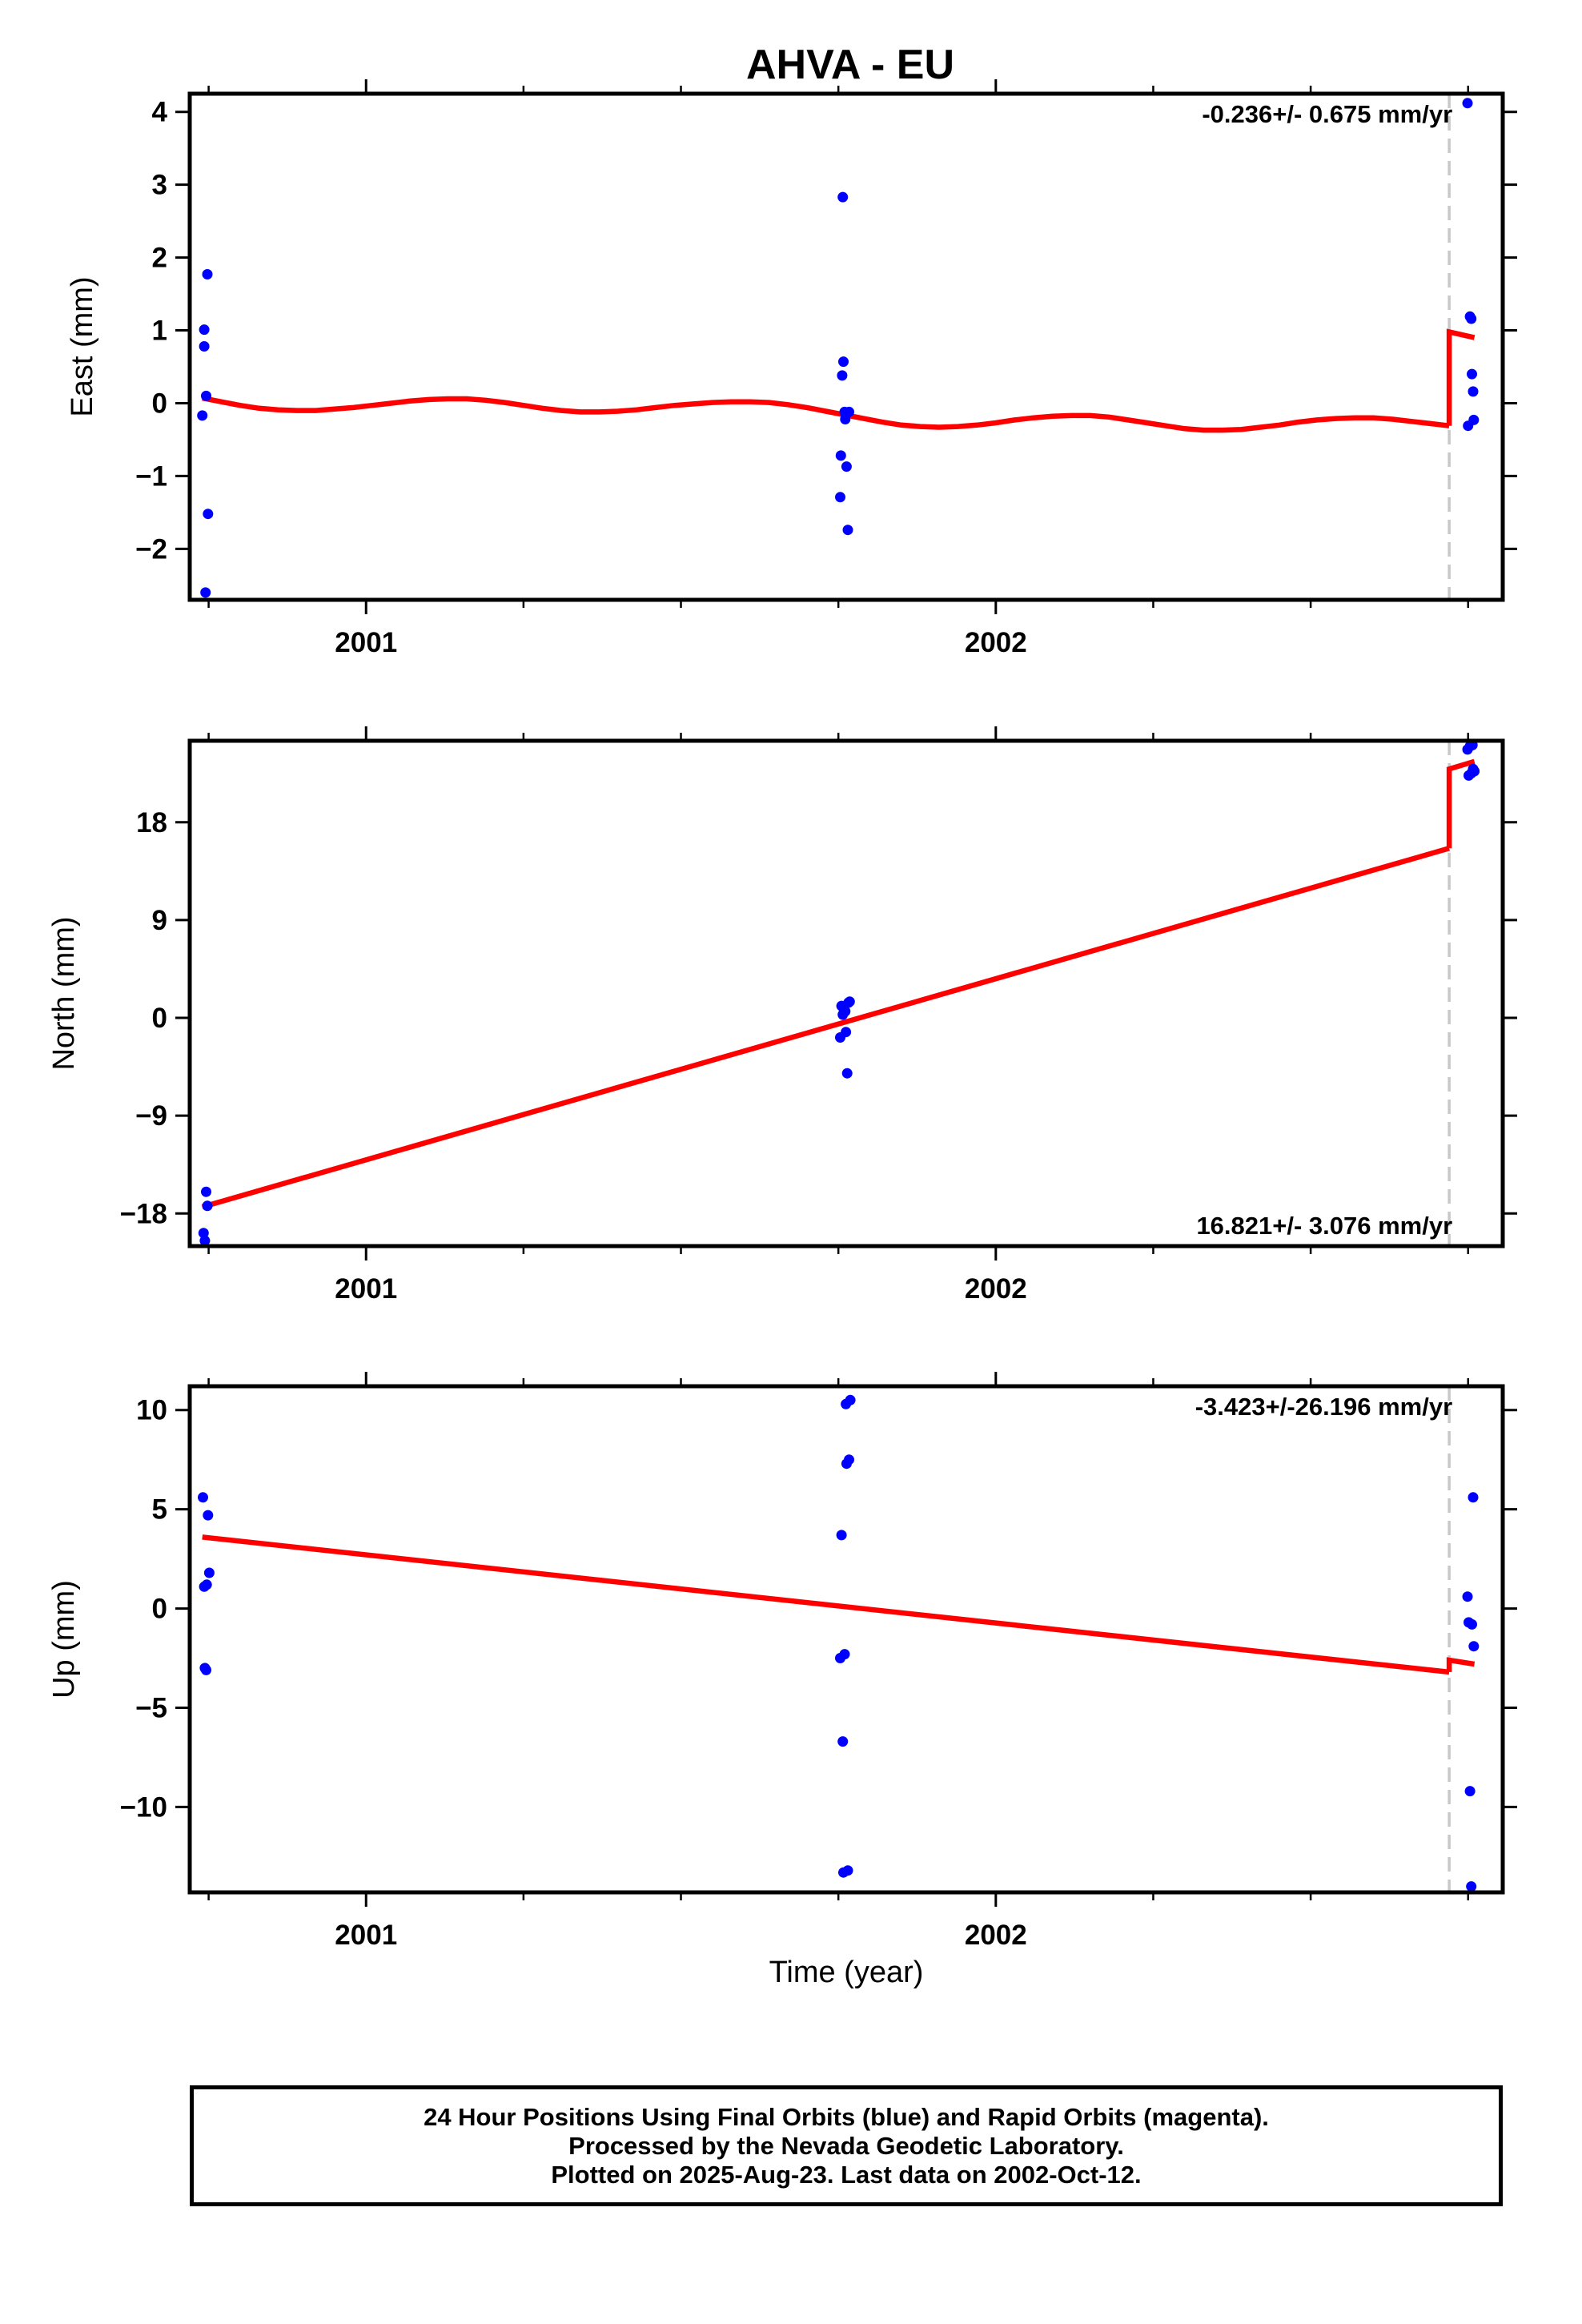  I want to click on y-tick-label: 2, so click(159, 258).